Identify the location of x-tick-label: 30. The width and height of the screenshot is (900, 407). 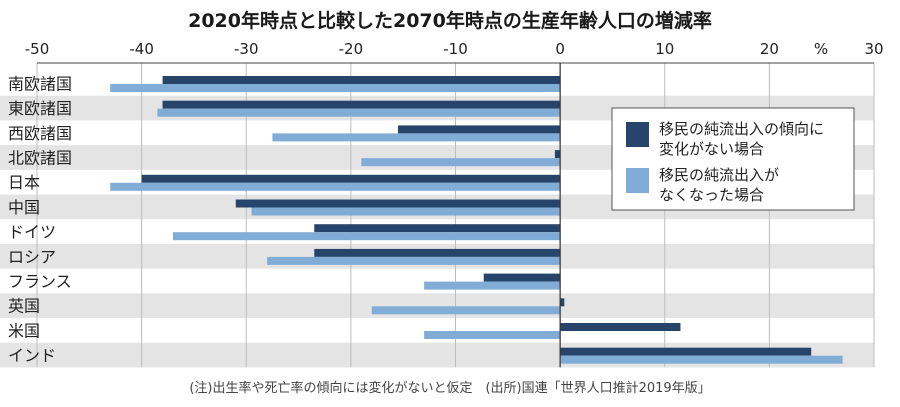
(873, 49).